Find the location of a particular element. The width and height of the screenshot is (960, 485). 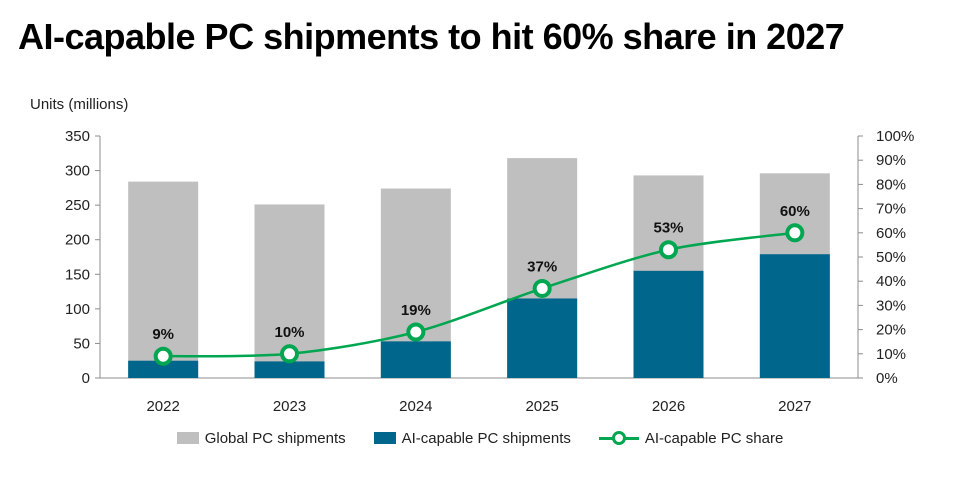

y-tick-label: 150 is located at coordinates (77, 274).